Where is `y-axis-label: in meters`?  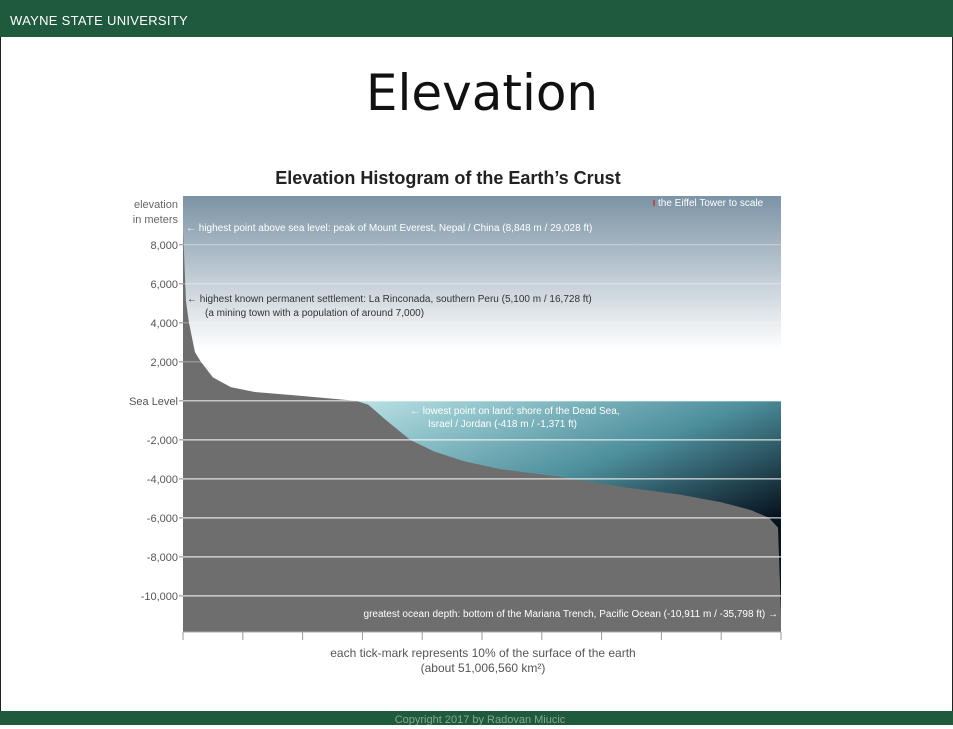 y-axis-label: in meters is located at coordinates (156, 220).